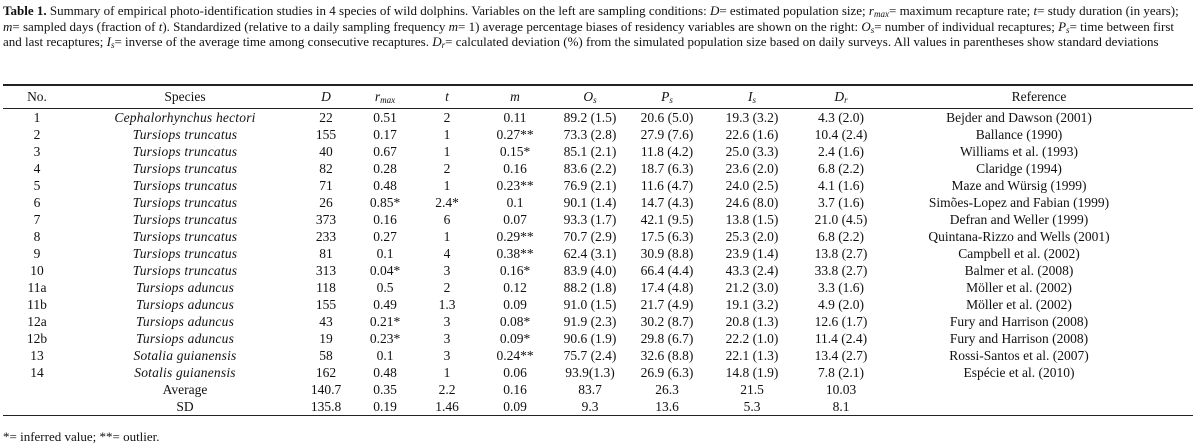  What do you see at coordinates (385, 151) in the screenshot?
I see `table-cell: 0.67` at bounding box center [385, 151].